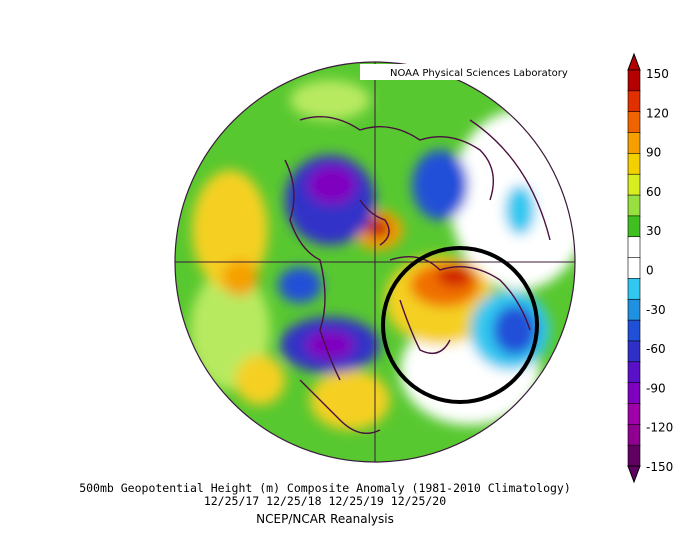 The height and width of the screenshot is (542, 700). What do you see at coordinates (634, 474) in the screenshot?
I see `colorbar-arrow-bottom` at bounding box center [634, 474].